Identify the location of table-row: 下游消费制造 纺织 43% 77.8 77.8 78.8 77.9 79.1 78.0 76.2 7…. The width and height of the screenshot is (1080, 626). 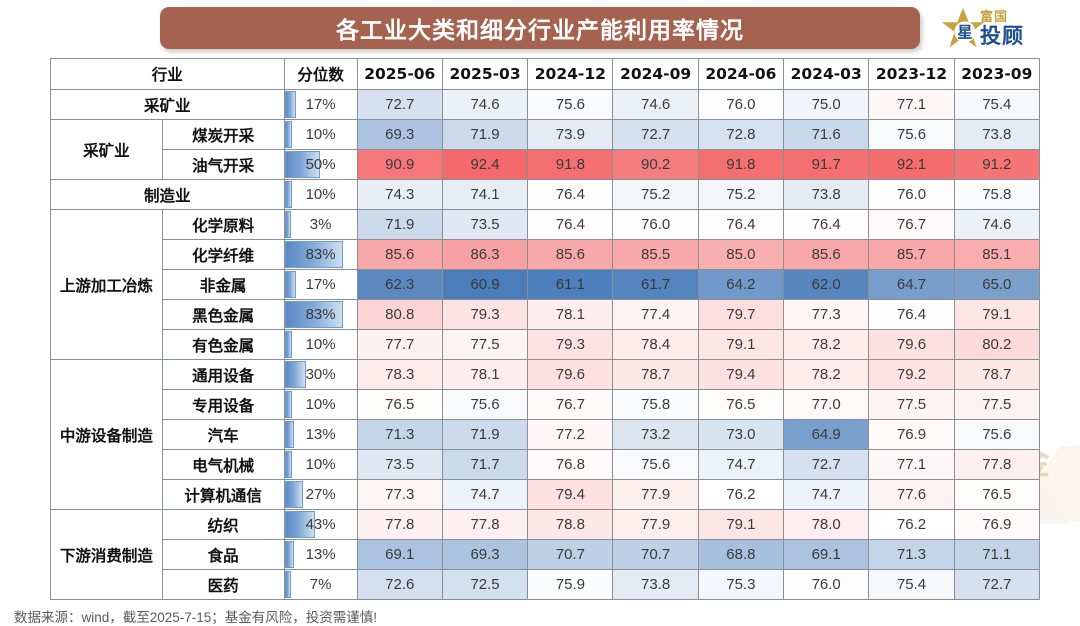
(545, 554).